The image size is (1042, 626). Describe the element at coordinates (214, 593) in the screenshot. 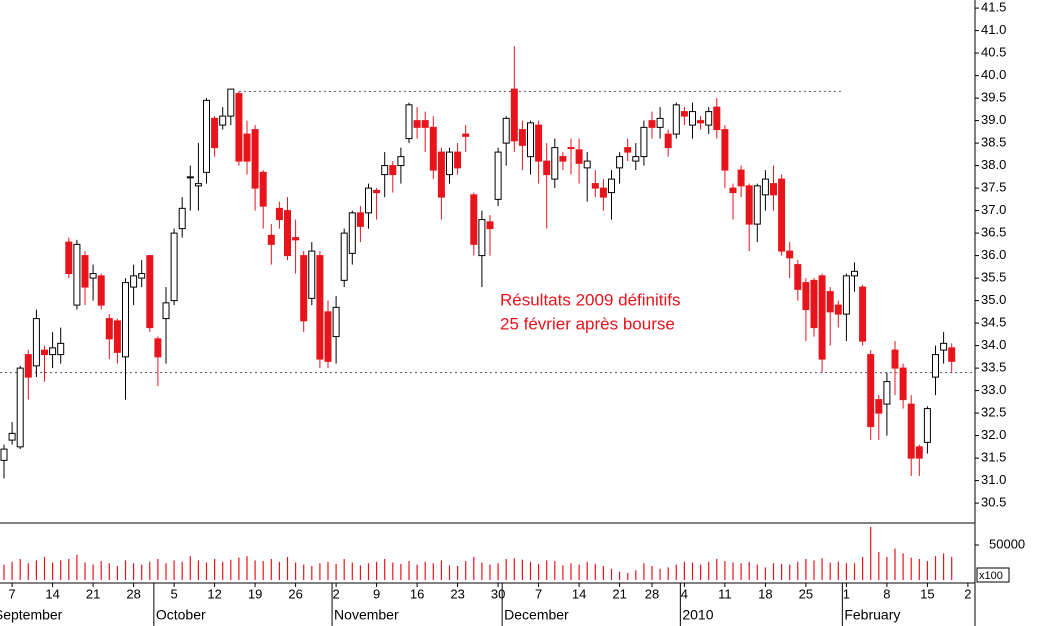

I see `x-tick-label: 12` at that location.